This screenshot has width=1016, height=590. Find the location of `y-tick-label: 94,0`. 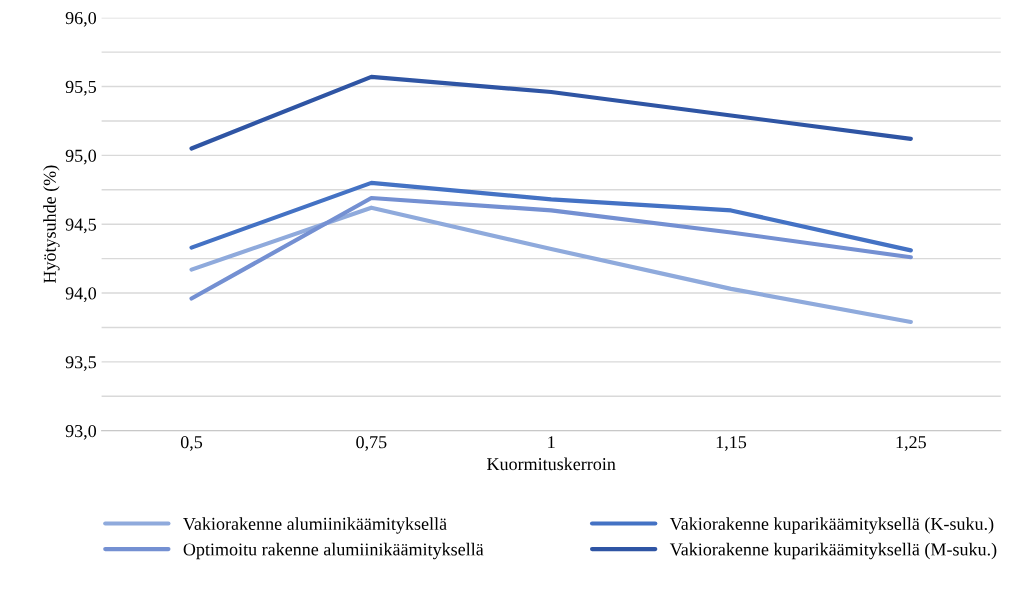

y-tick-label: 94,0 is located at coordinates (81, 295).